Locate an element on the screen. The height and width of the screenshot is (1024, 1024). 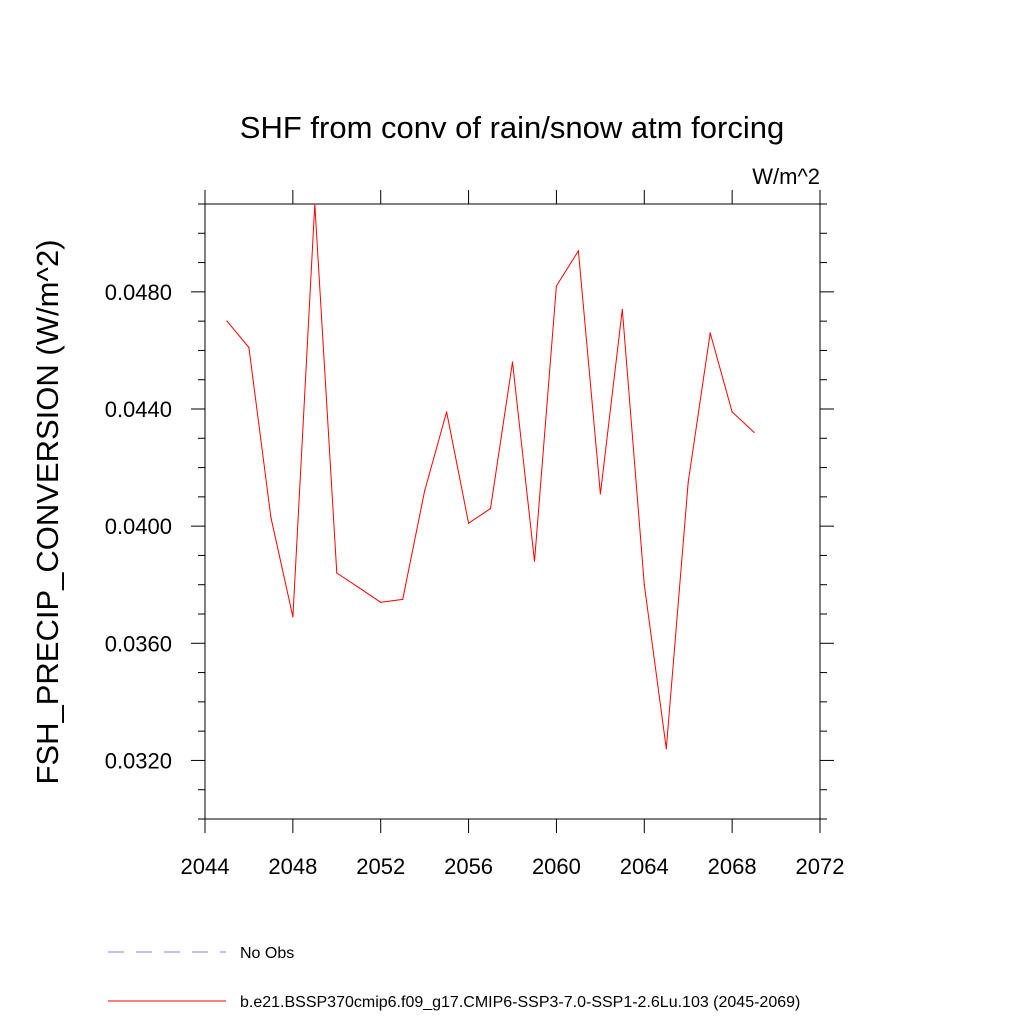
legend-label: No Obs is located at coordinates (267, 953).